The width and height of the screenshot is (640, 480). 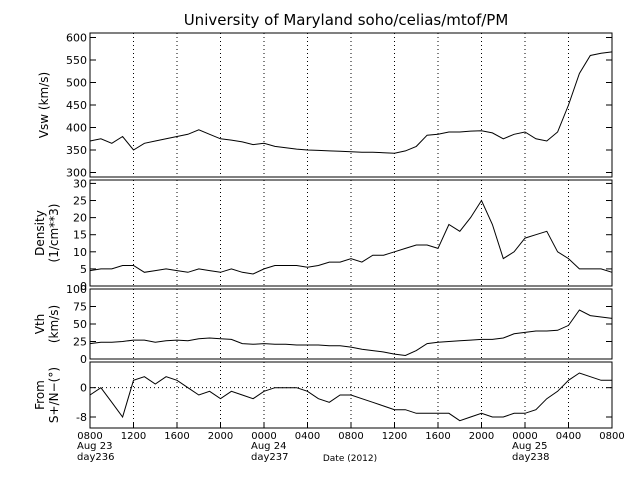 What do you see at coordinates (76, 128) in the screenshot?
I see `y-tick-label: 400` at bounding box center [76, 128].